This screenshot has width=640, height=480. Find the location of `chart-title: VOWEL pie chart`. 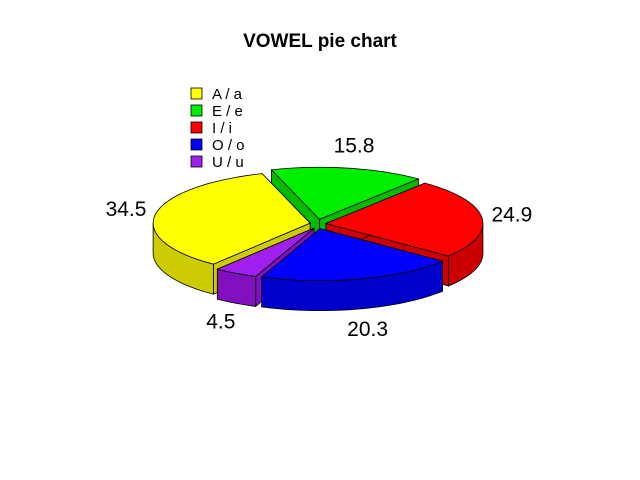

chart-title: VOWEL pie chart is located at coordinates (320, 41).